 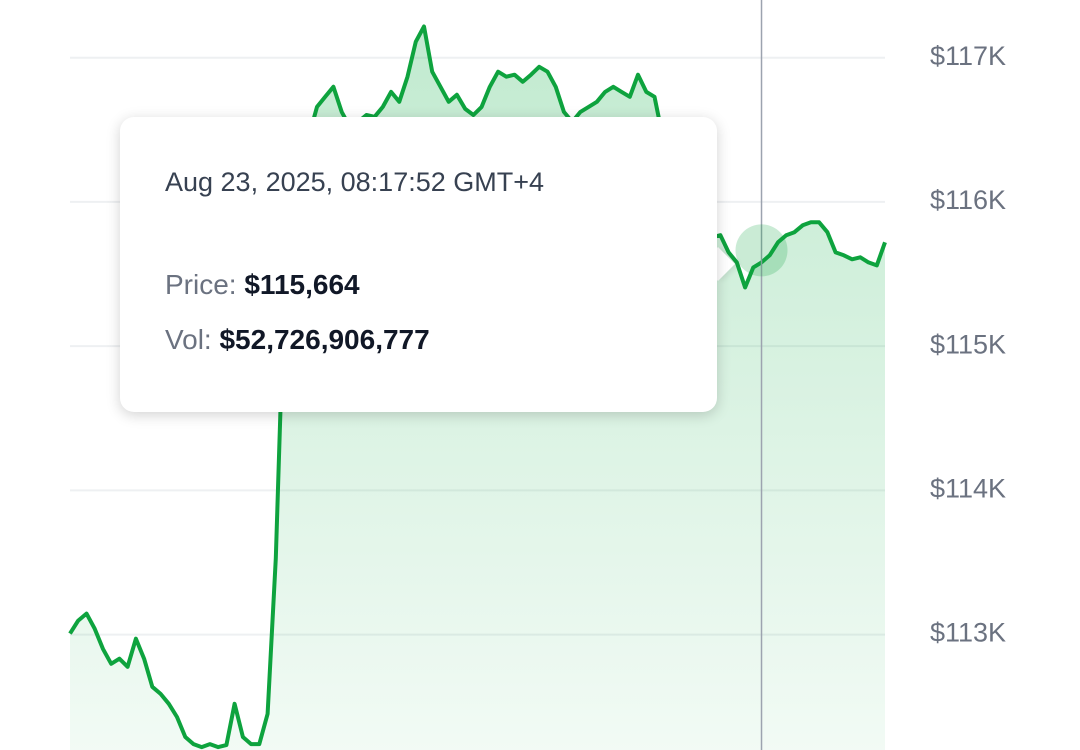 I want to click on price-value: $115,664, so click(x=302, y=284).